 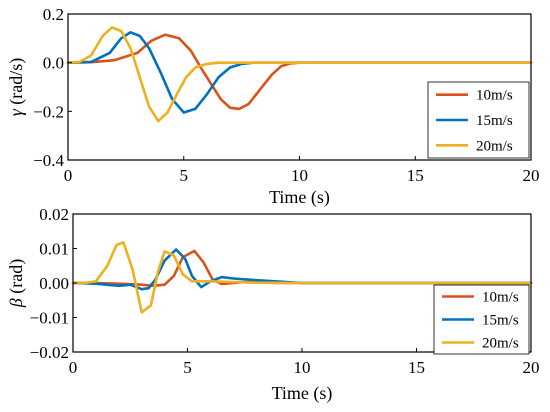 I want to click on sideslip-x-tick-label: 15, so click(x=416, y=367).